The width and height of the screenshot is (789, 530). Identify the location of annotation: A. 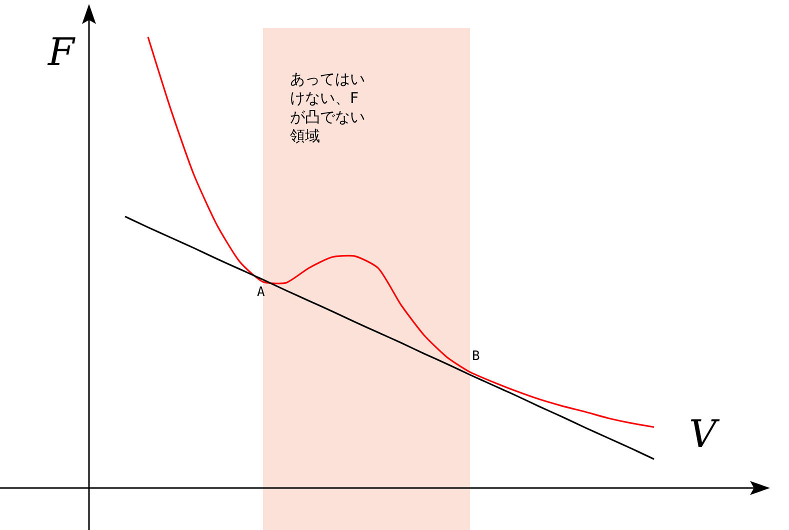
(261, 292).